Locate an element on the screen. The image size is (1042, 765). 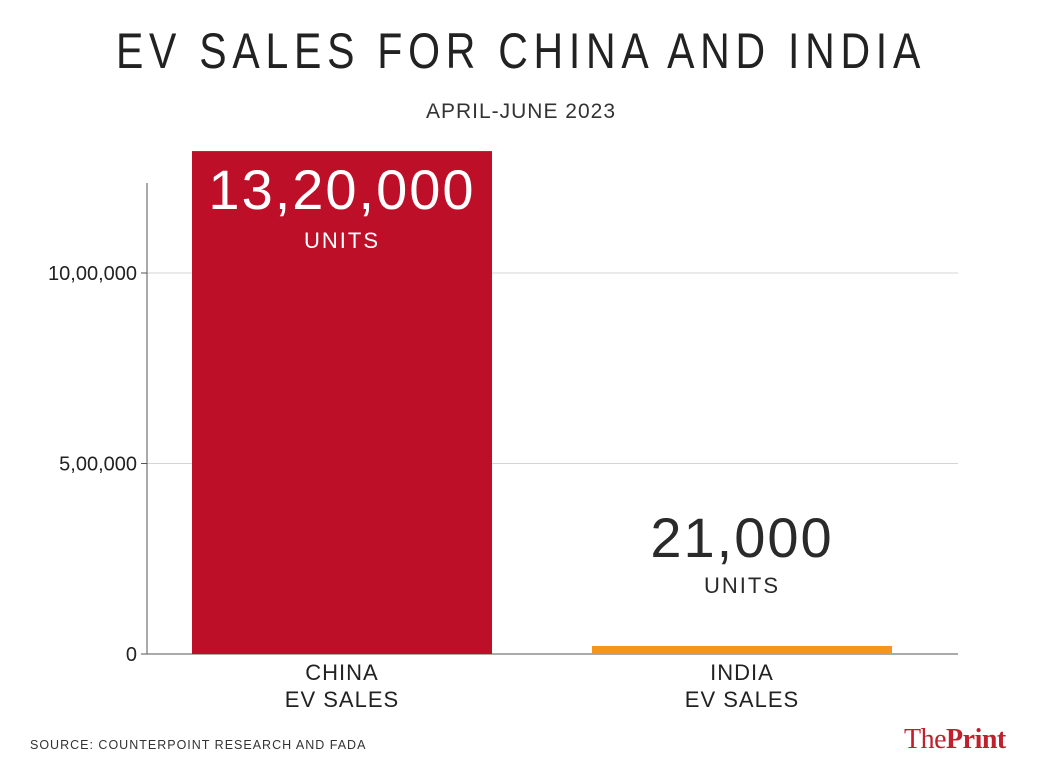
data-label-unit-india: UNITS is located at coordinates (742, 585).